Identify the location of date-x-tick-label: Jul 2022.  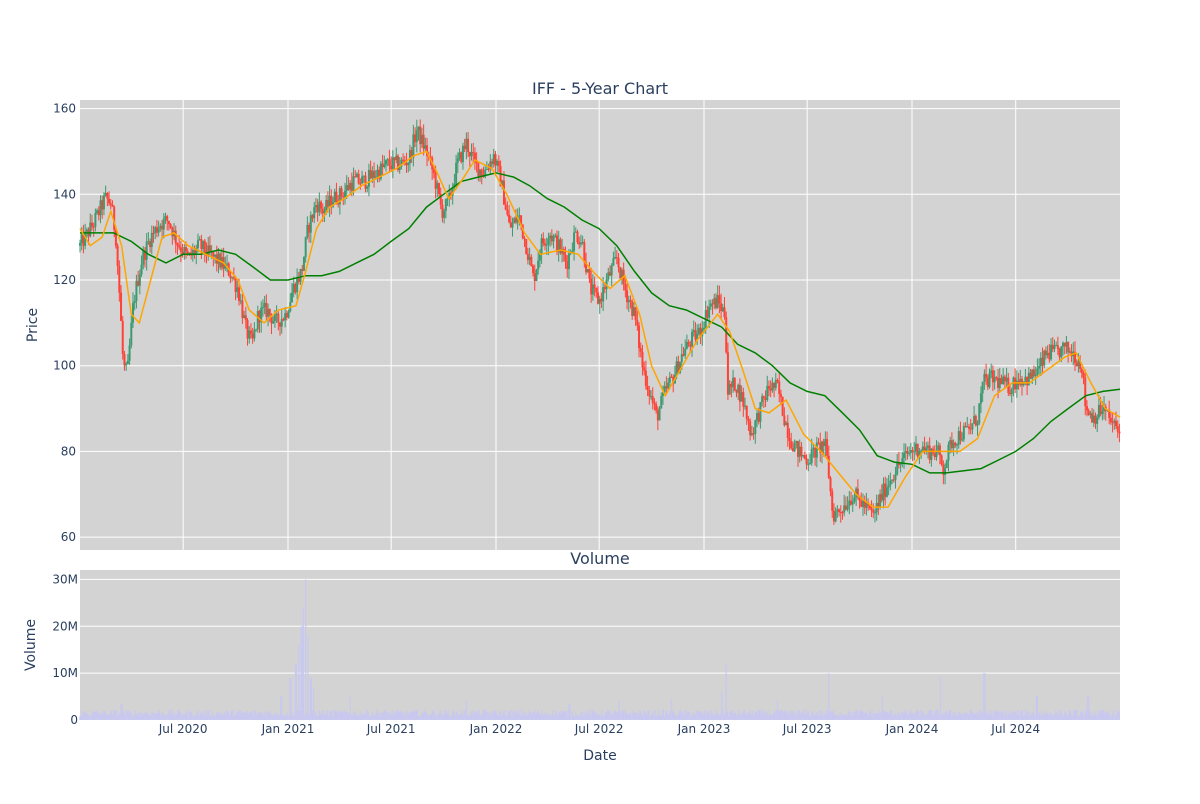
(599, 729).